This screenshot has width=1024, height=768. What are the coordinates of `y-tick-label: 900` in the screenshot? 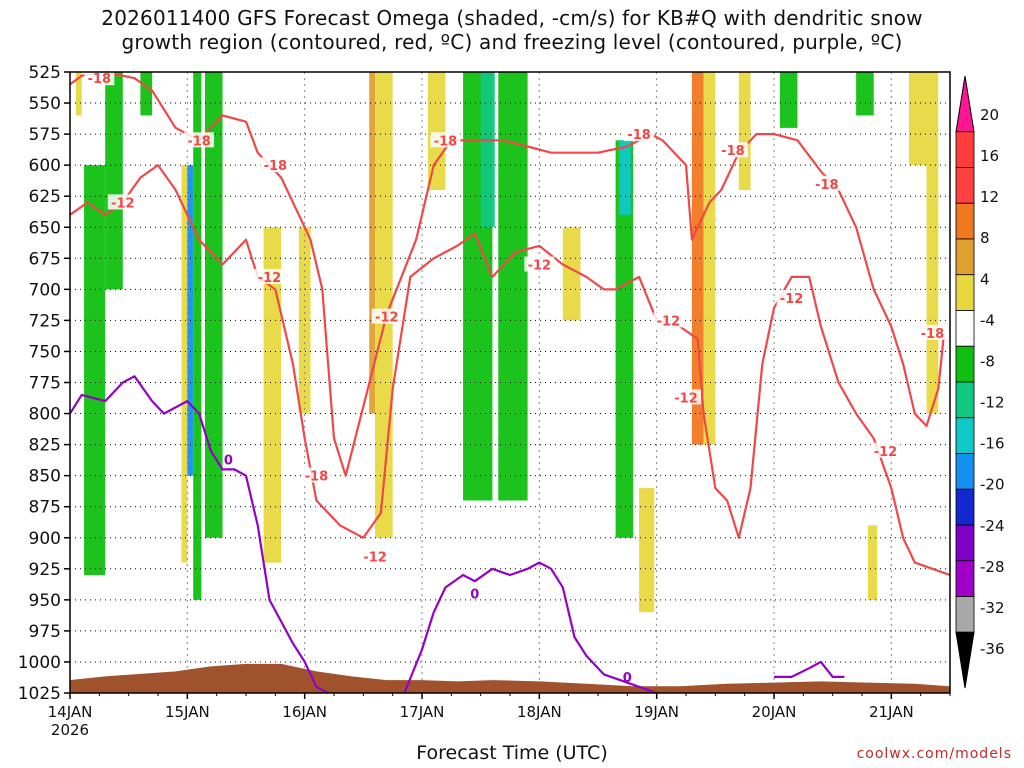 It's located at (45, 539).